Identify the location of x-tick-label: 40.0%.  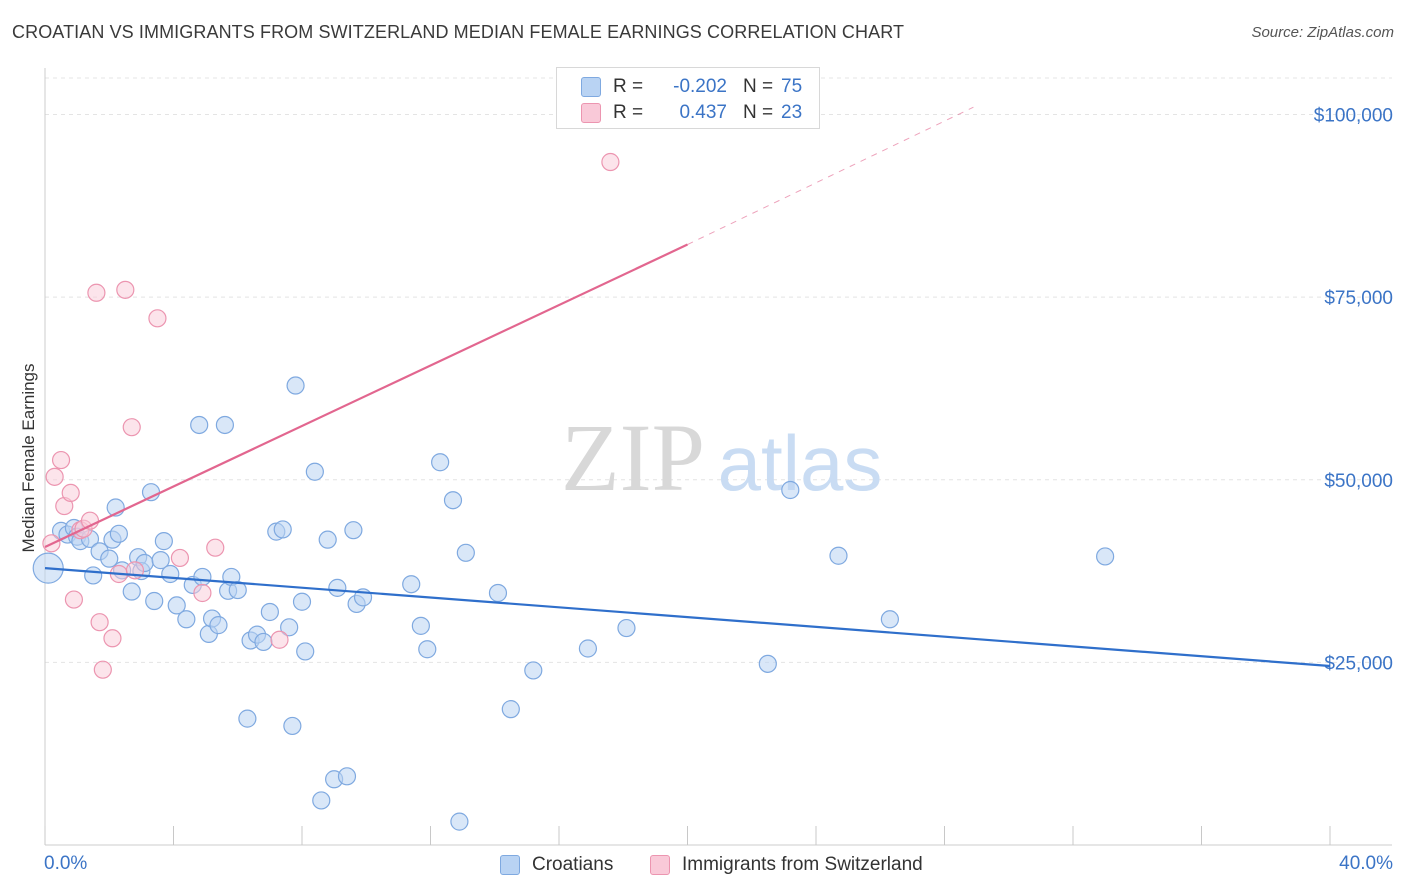
(1366, 863).